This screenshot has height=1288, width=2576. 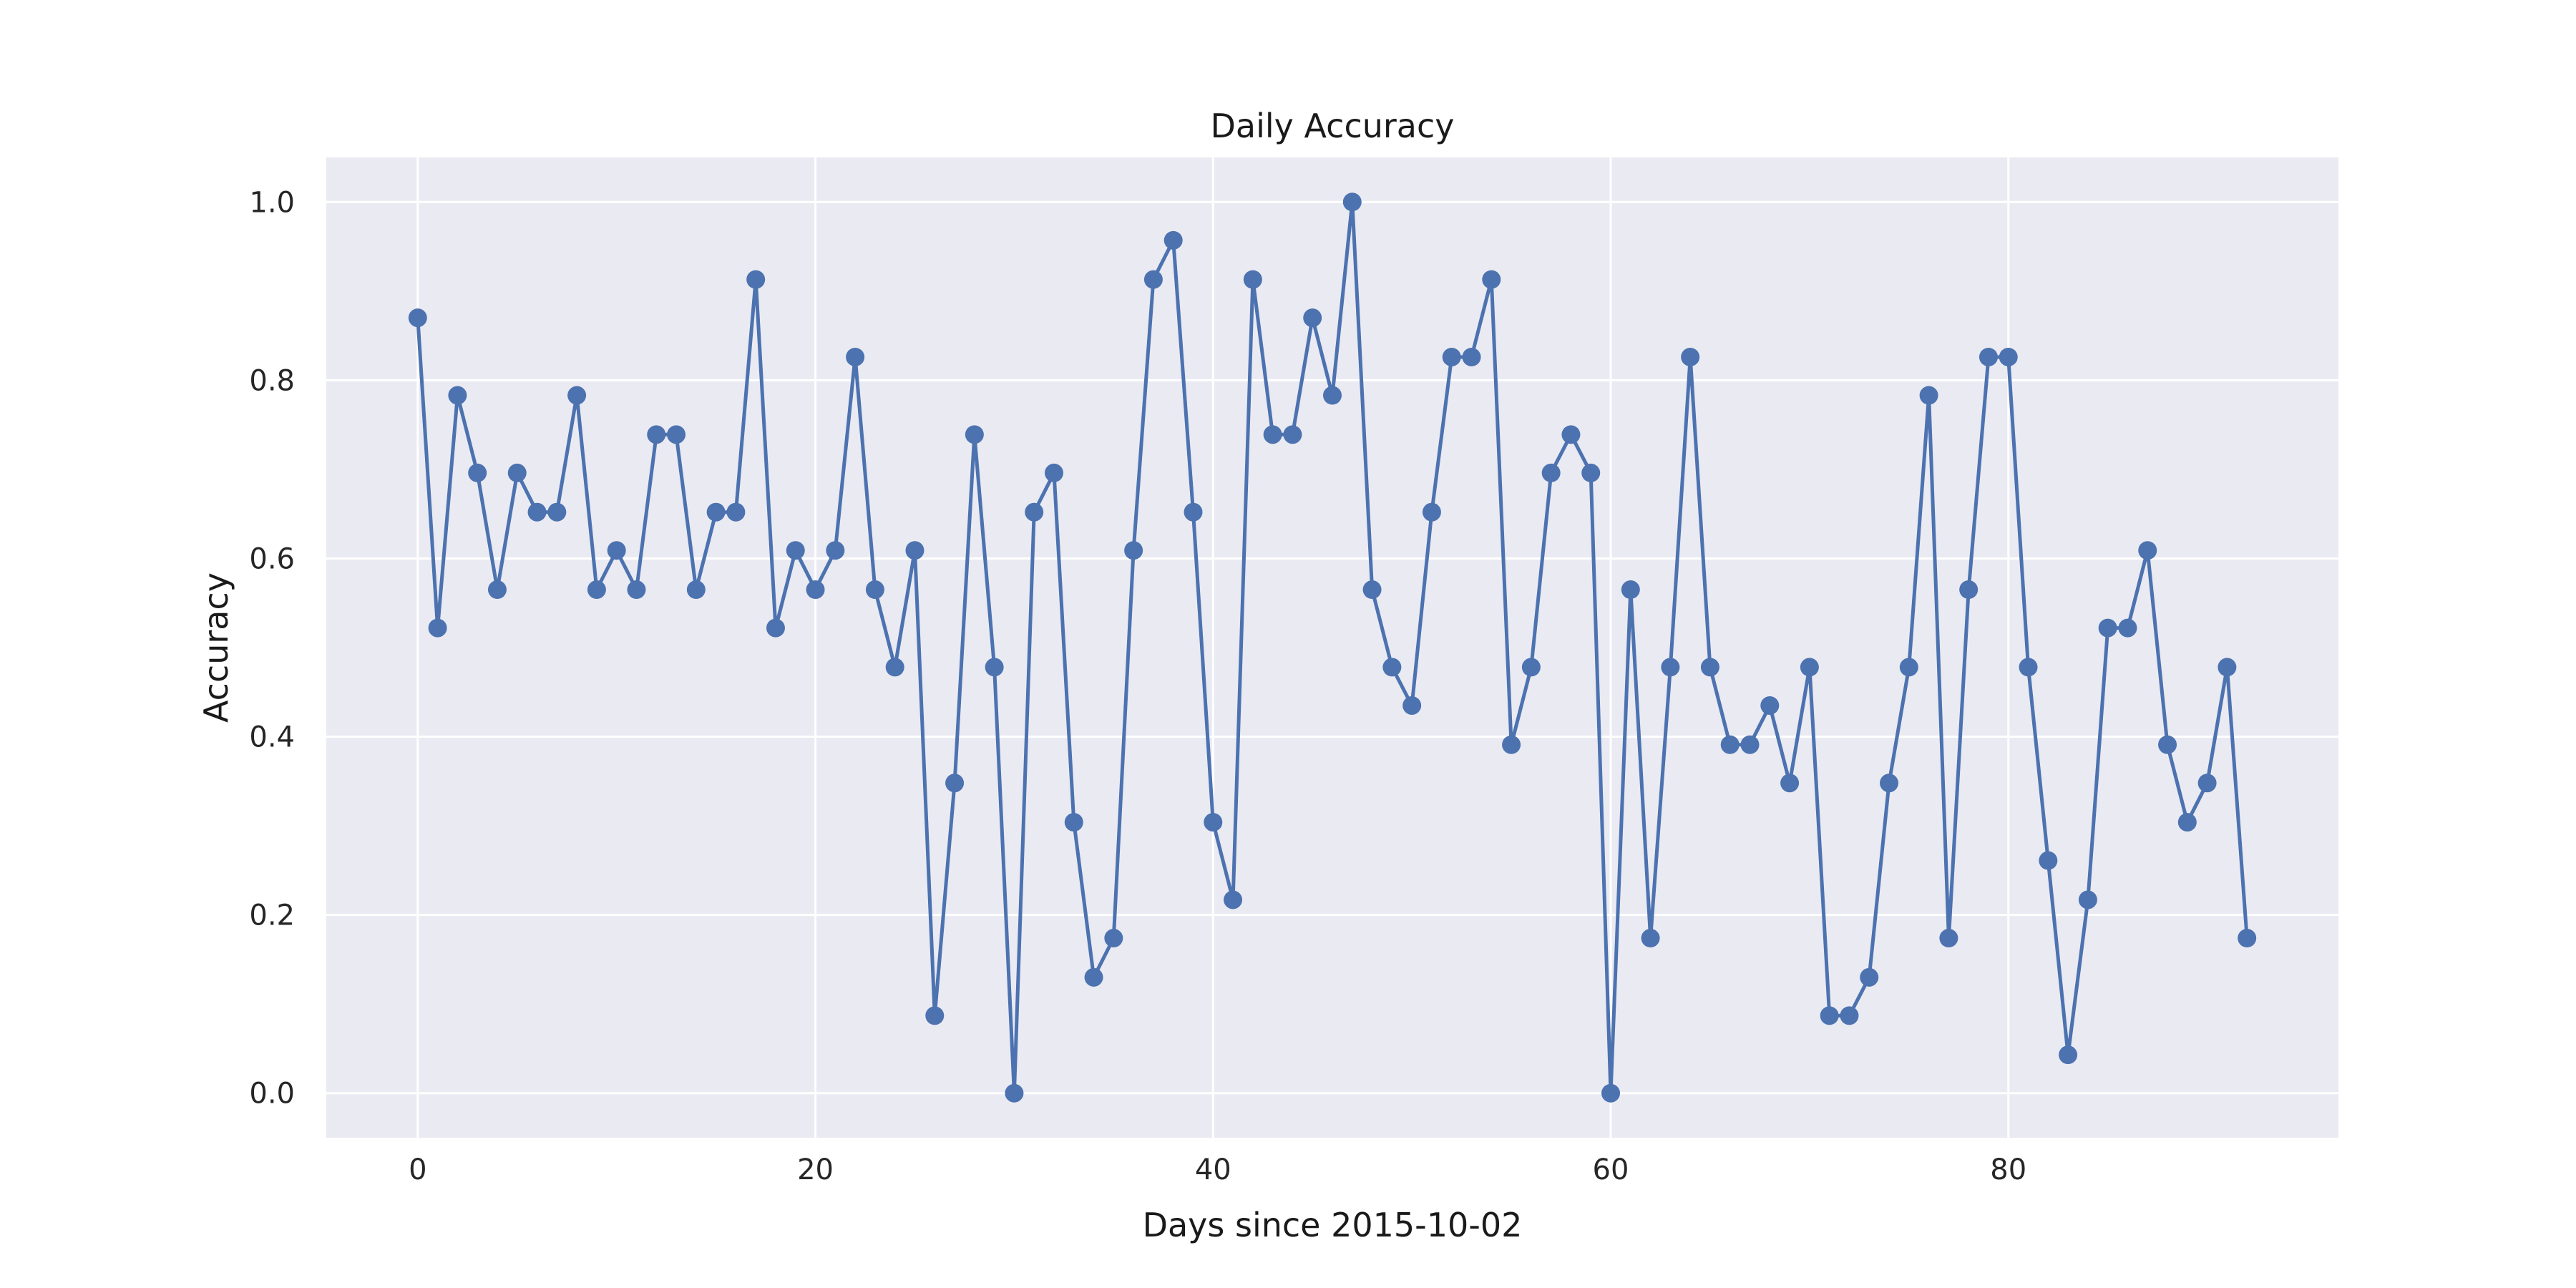 I want to click on x-tick-label: 80, so click(x=2008, y=1169).